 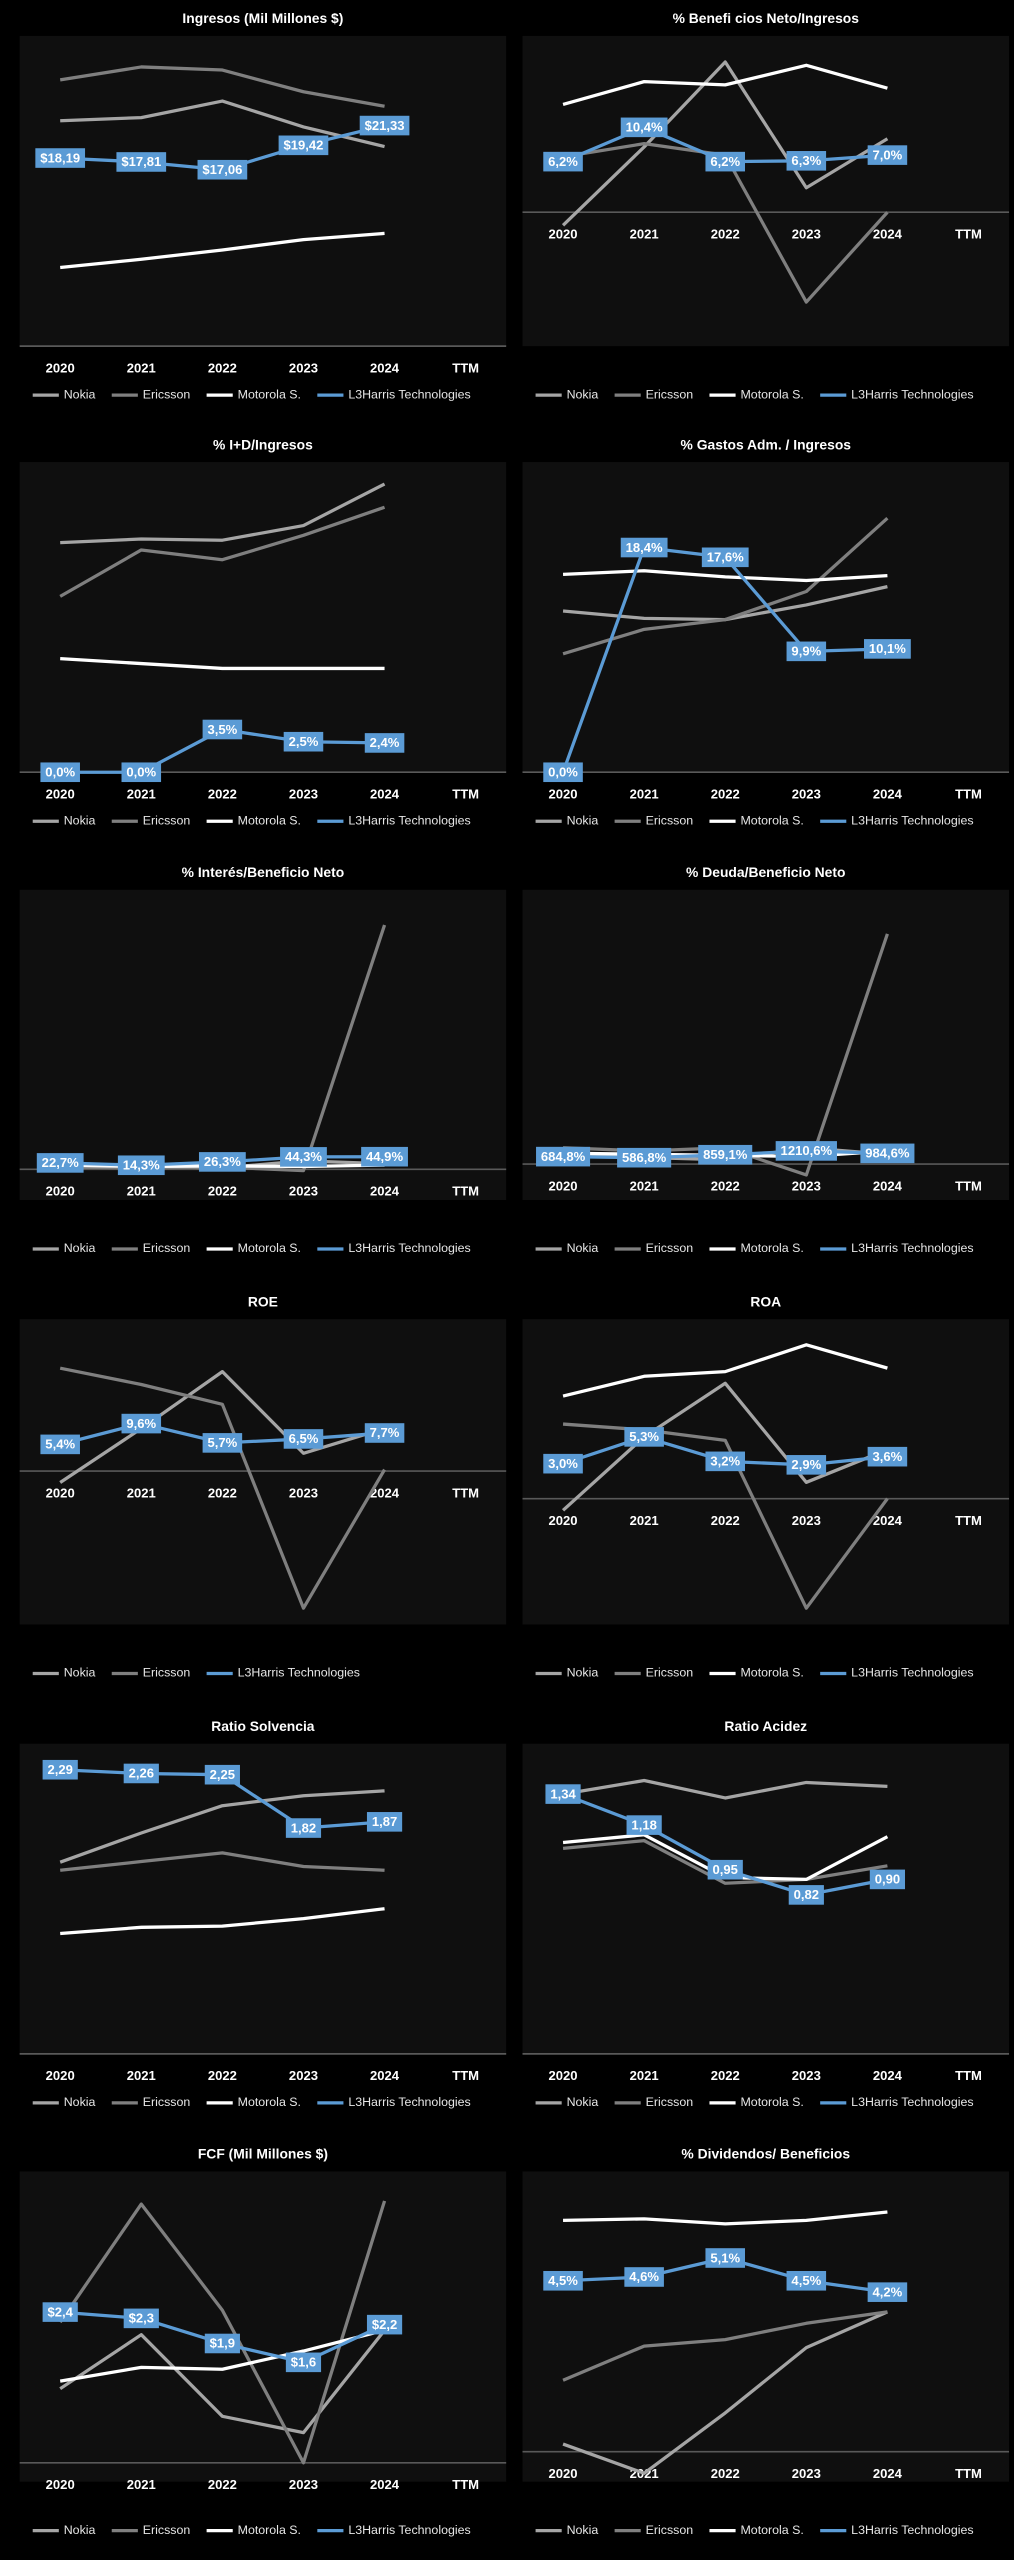 I want to click on data-label: $1,9, so click(x=222, y=2343).